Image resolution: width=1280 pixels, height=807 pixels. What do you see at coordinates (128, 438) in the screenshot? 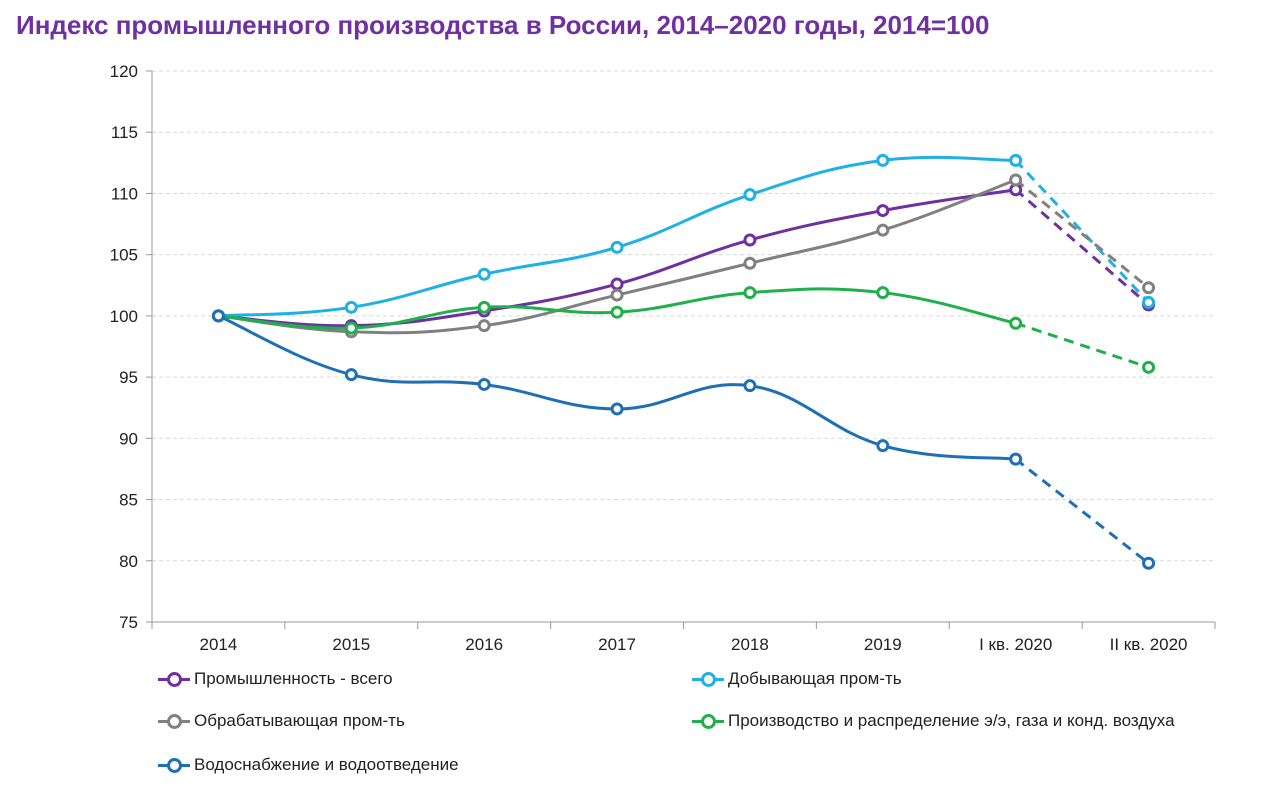
I see `y-tick-label: 90` at bounding box center [128, 438].